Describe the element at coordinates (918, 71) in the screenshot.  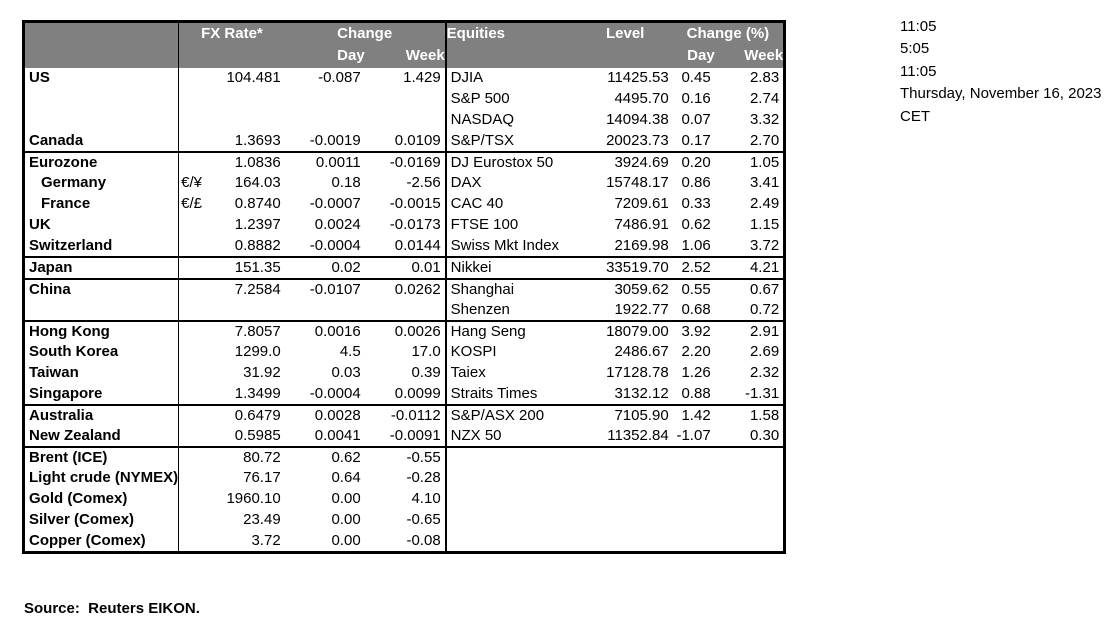
I see `time-tertiary: 11:05` at that location.